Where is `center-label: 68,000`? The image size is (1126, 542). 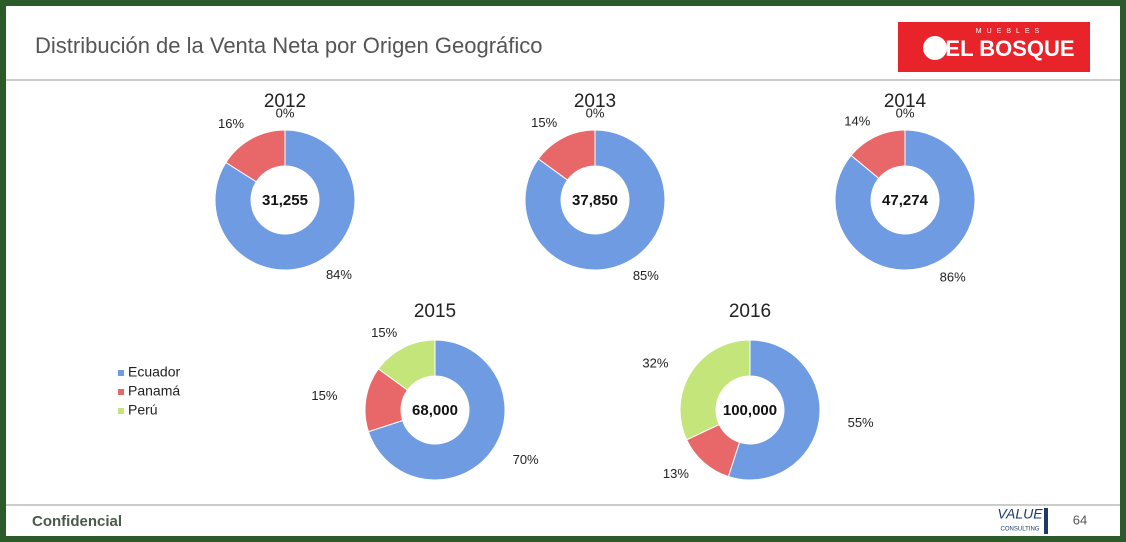
center-label: 68,000 is located at coordinates (435, 410).